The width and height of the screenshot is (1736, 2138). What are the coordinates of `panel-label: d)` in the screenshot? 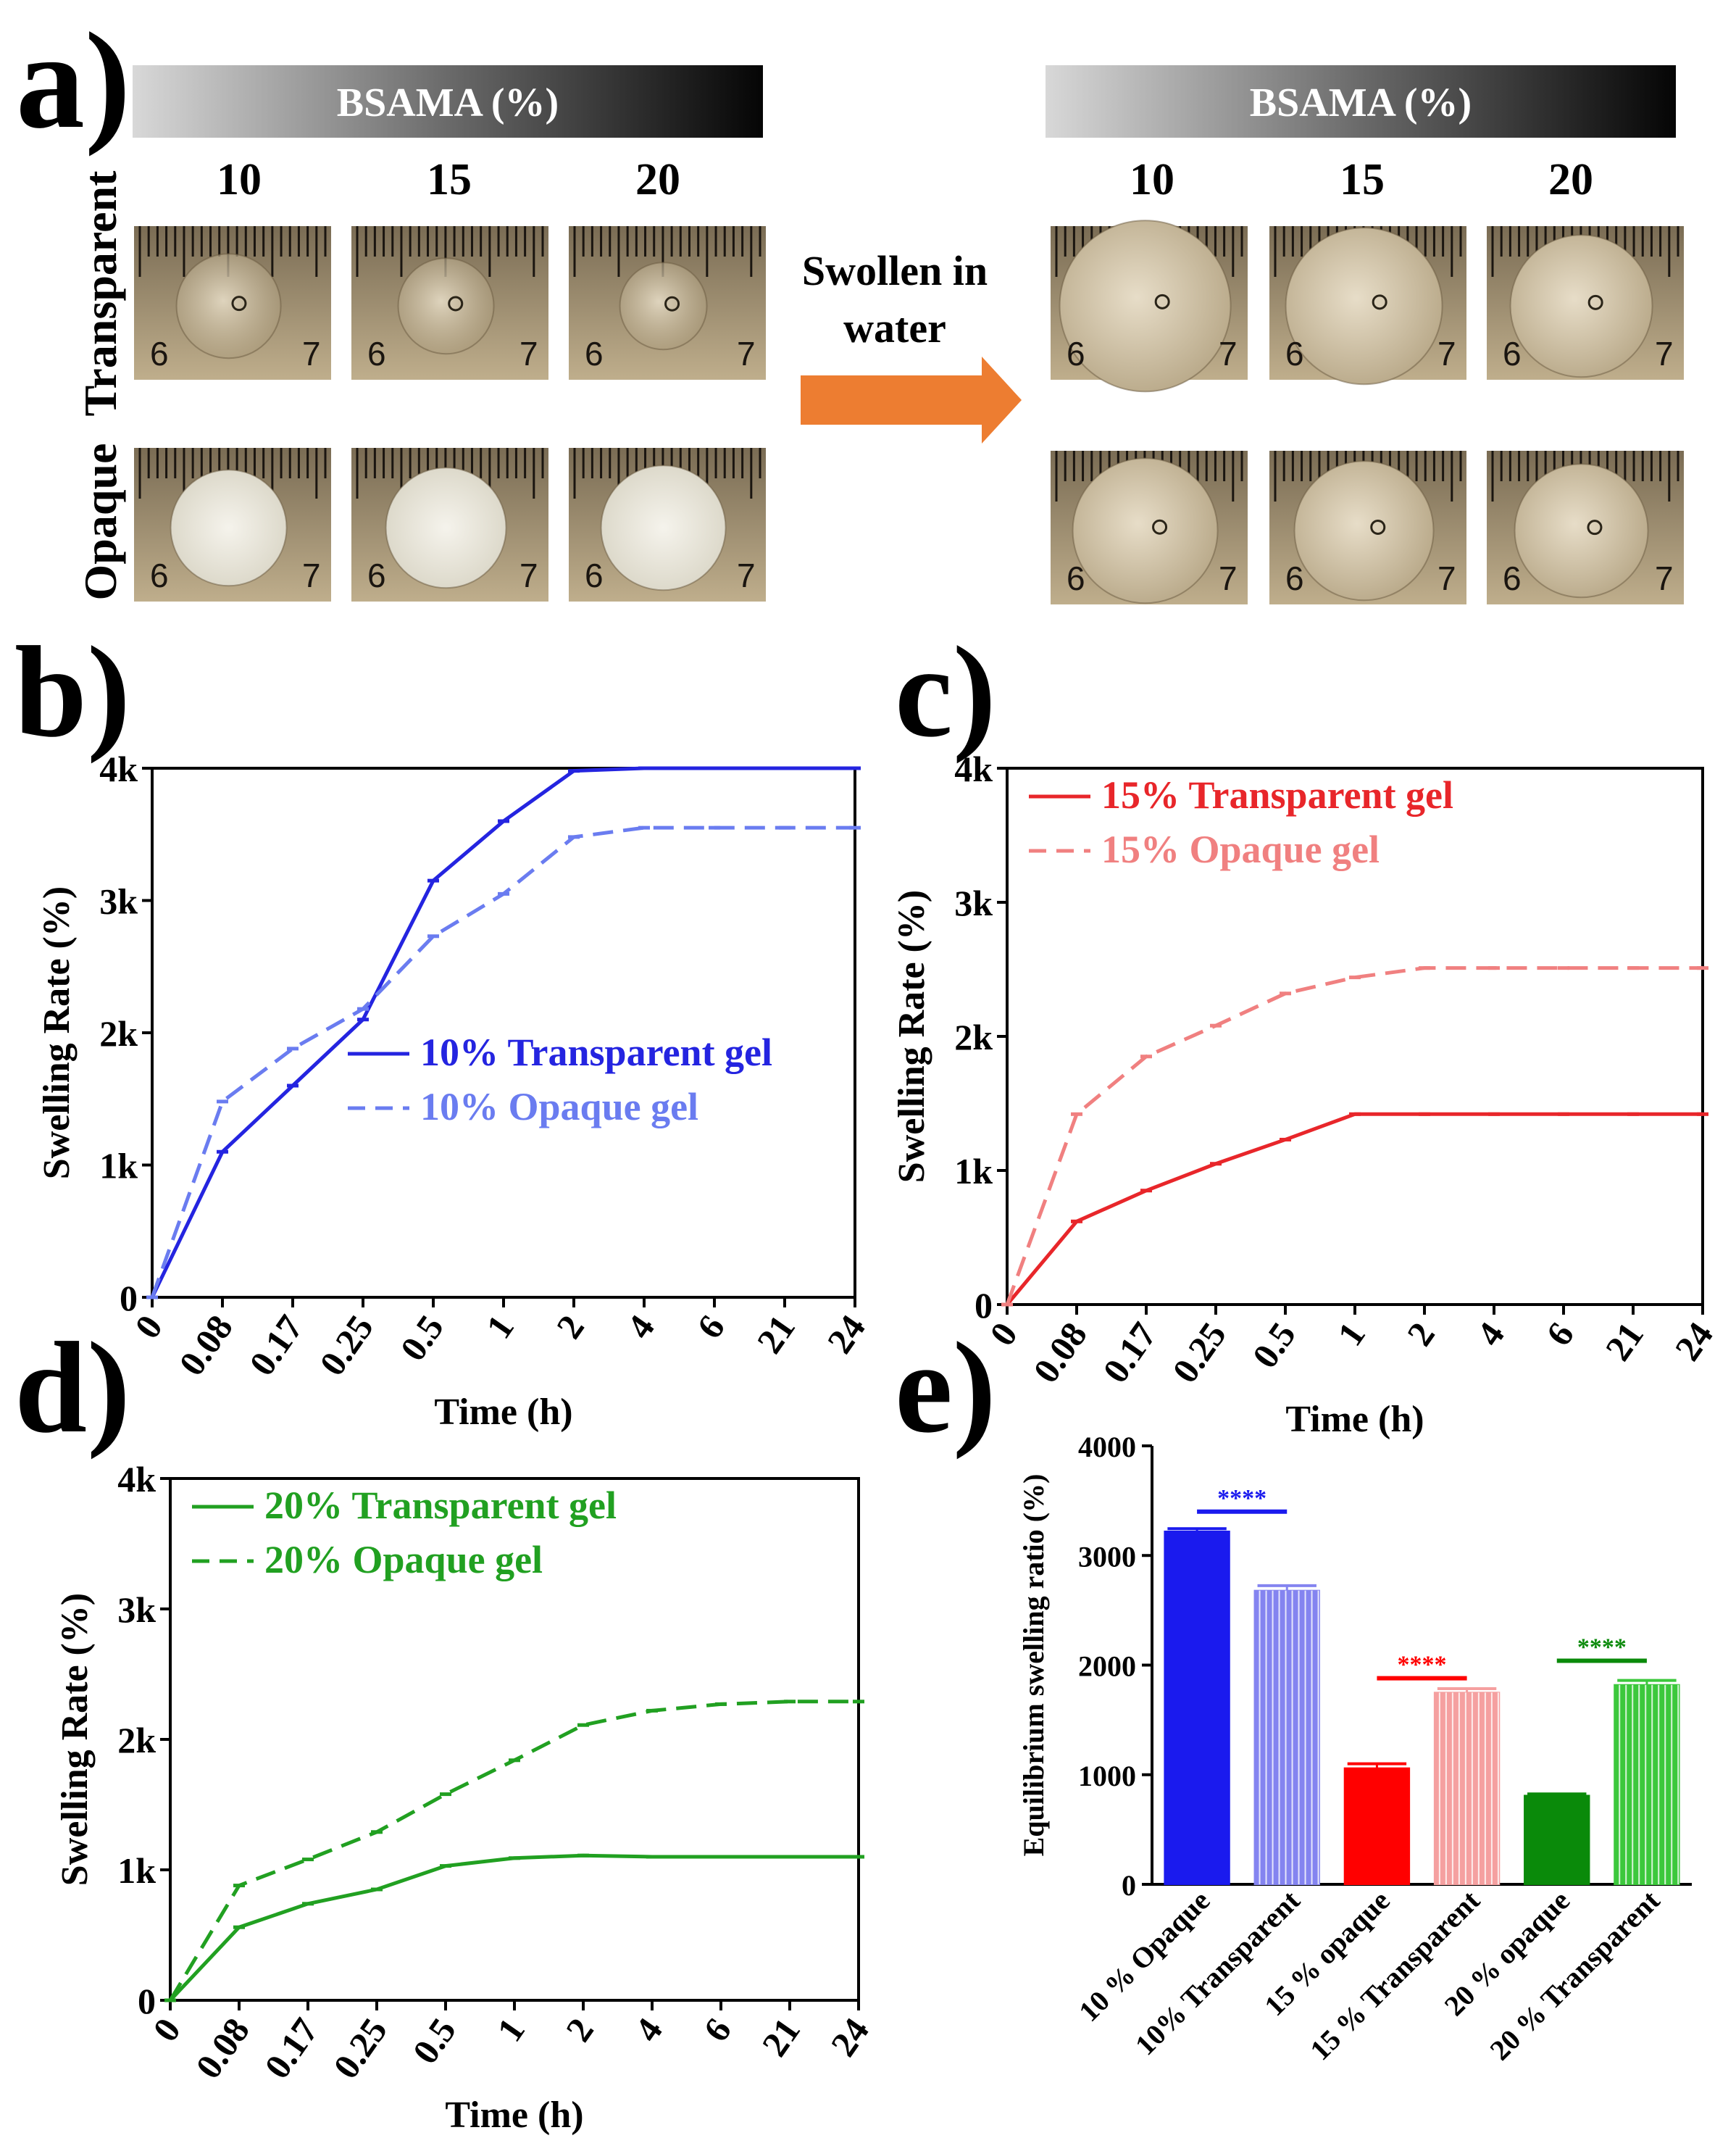 It's located at (72, 1387).